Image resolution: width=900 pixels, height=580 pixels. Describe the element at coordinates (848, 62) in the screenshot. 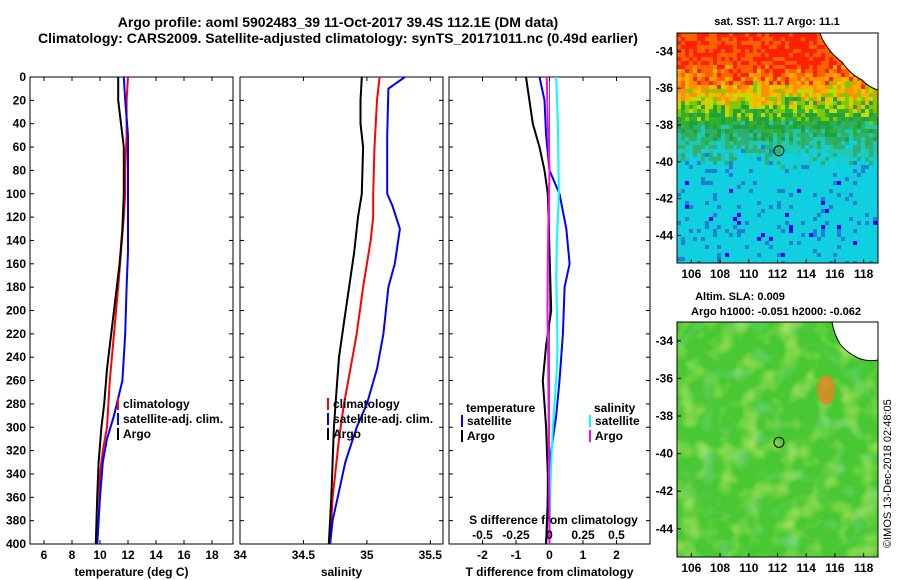

I see `sst-land-mask` at that location.